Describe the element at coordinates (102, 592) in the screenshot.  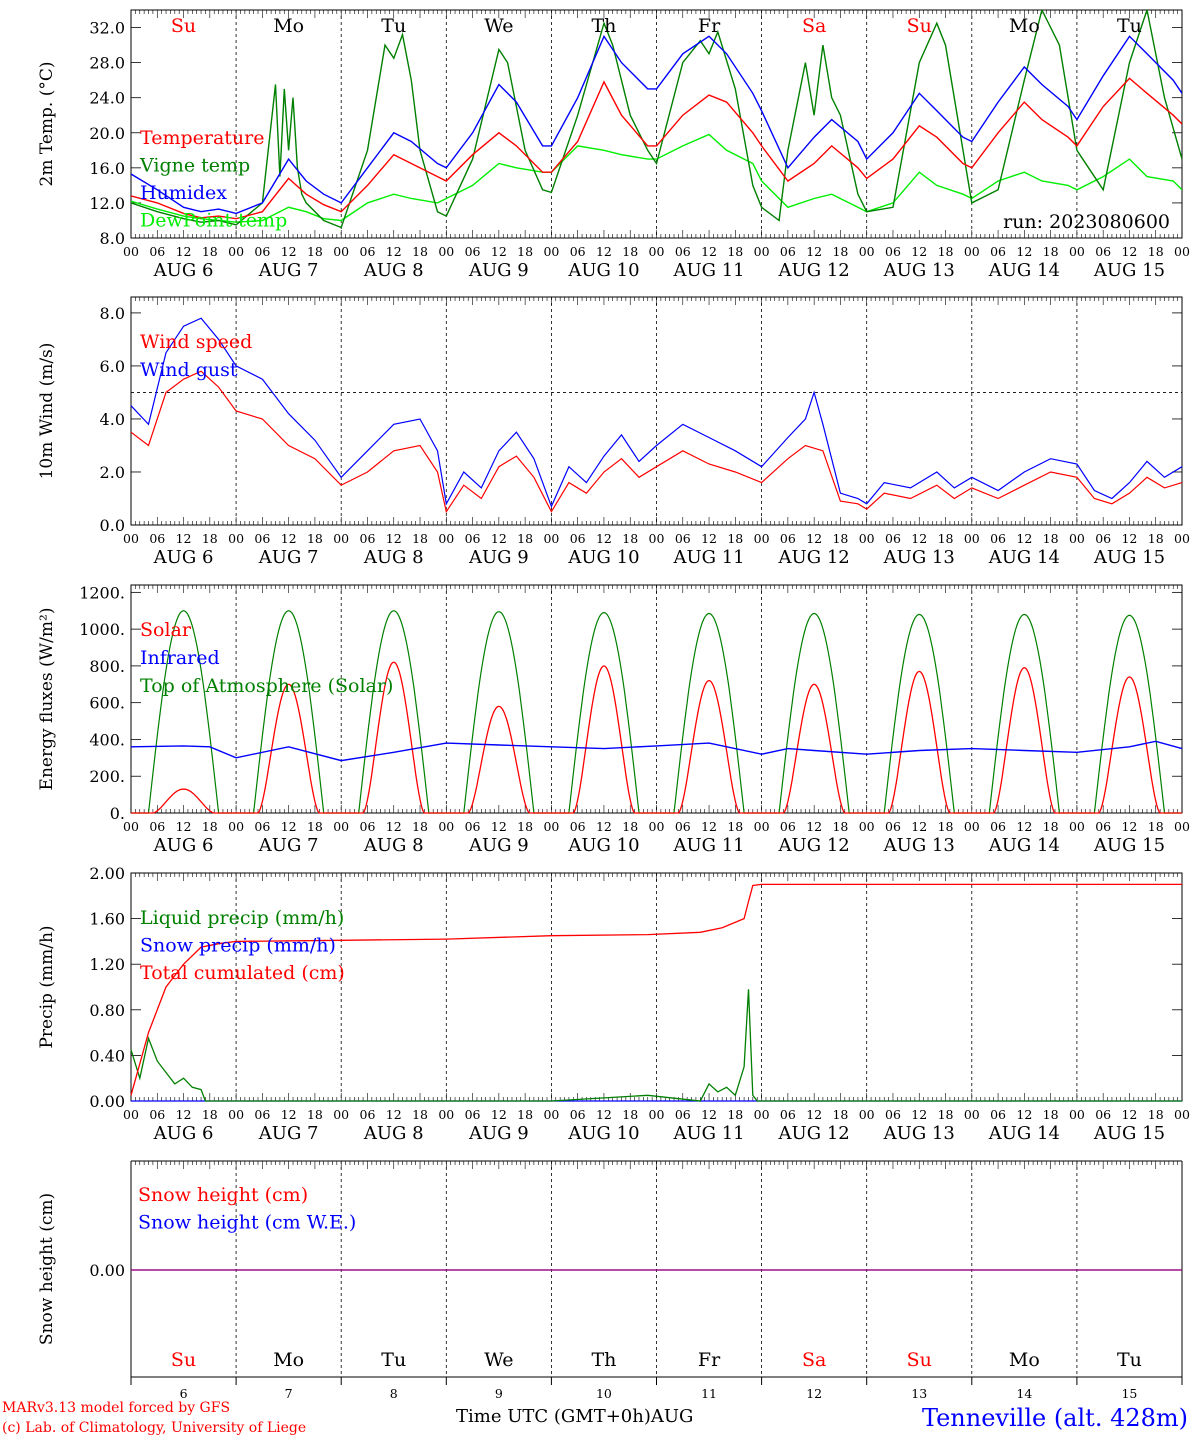
I see `y-tick-label: 1200.` at that location.